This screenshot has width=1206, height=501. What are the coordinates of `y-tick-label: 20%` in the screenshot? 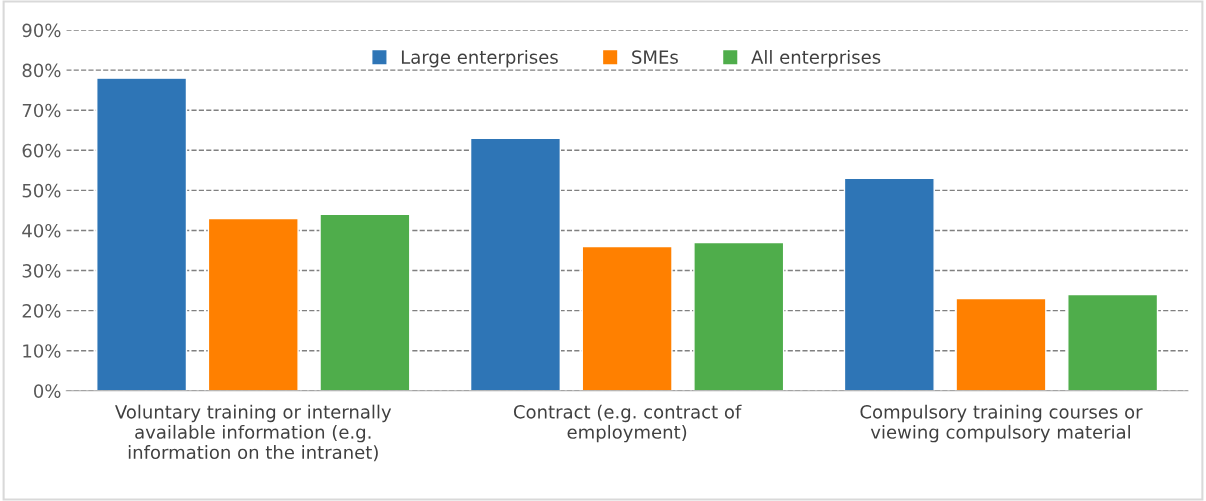 It's located at (41, 311).